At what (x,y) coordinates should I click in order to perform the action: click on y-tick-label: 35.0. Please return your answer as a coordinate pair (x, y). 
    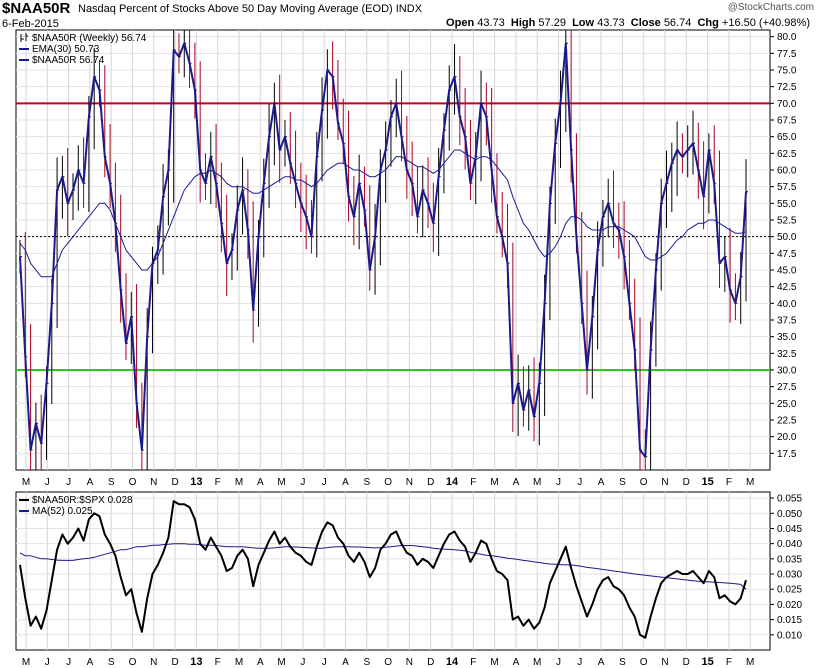
    Looking at the image, I should click on (787, 337).